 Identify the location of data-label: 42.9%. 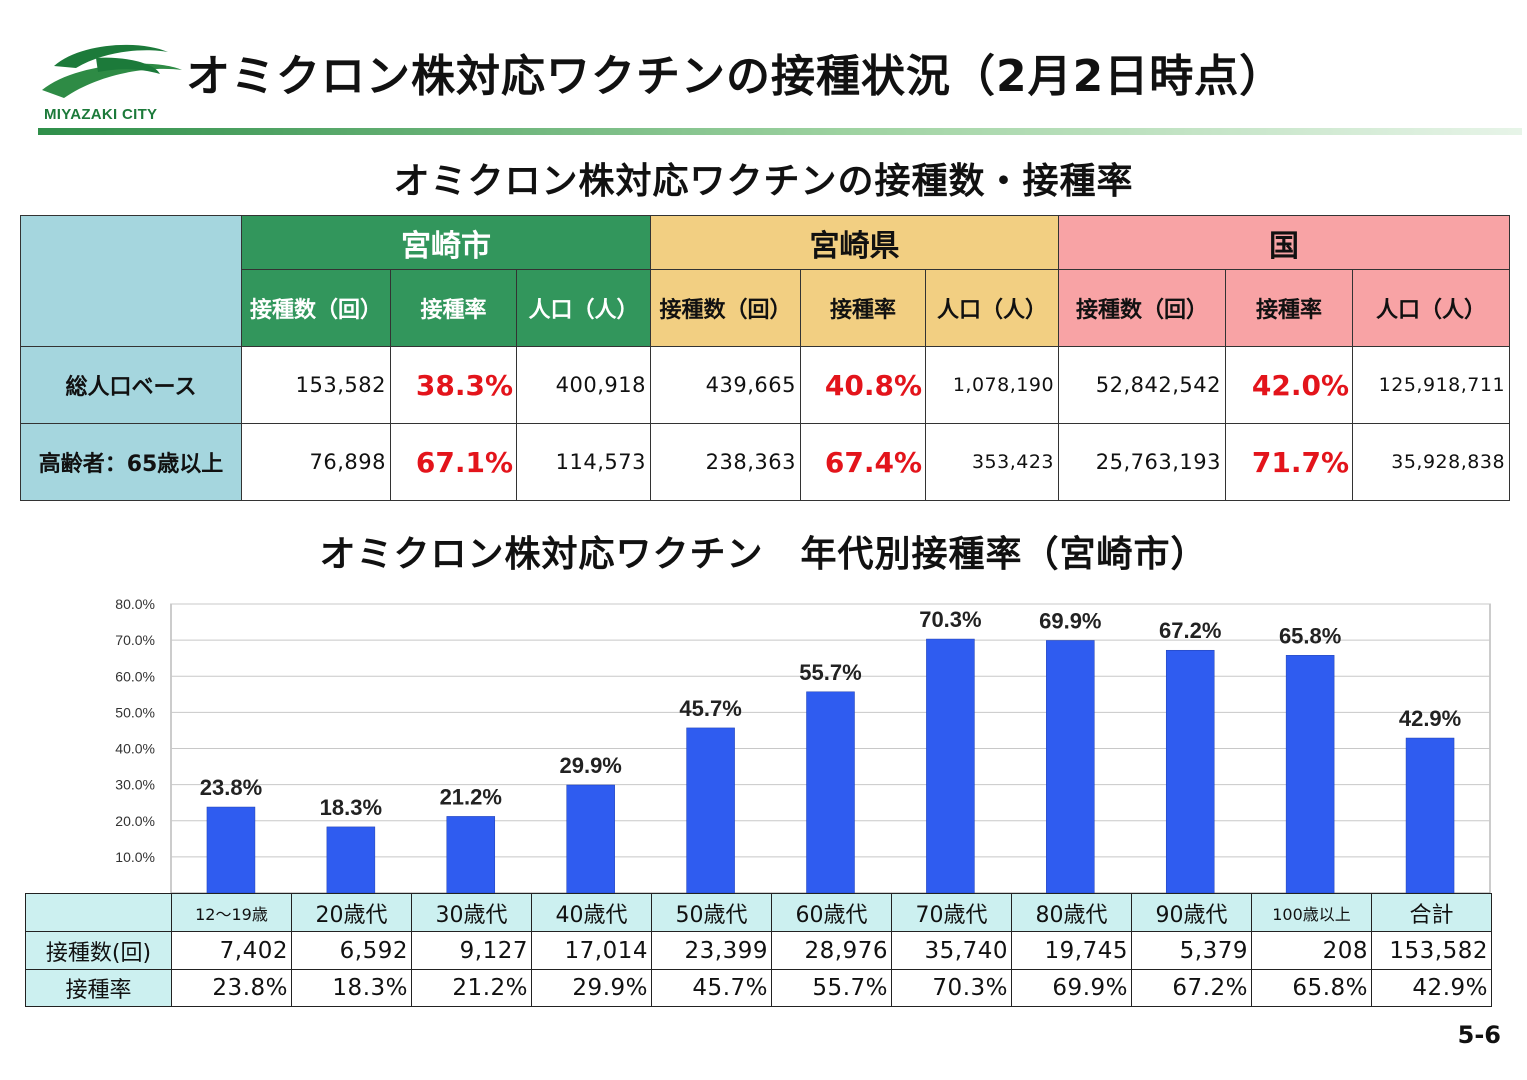
(1430, 718).